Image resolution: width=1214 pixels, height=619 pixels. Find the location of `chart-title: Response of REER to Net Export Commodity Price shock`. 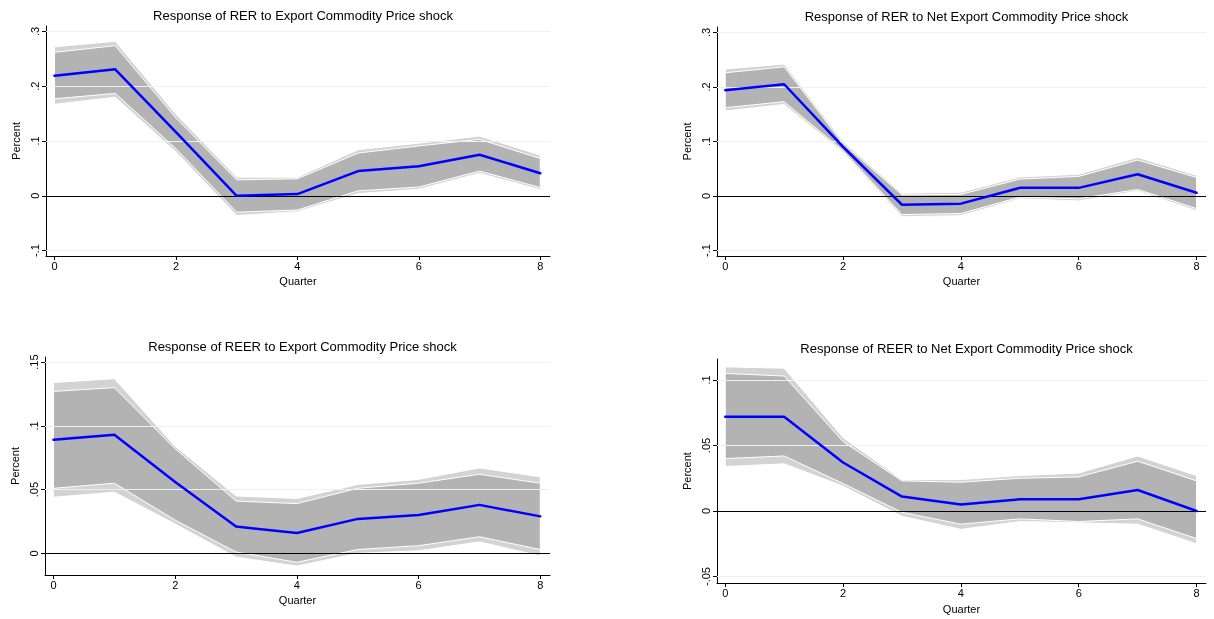

chart-title: Response of REER to Net Export Commodity Price shock is located at coordinates (967, 348).